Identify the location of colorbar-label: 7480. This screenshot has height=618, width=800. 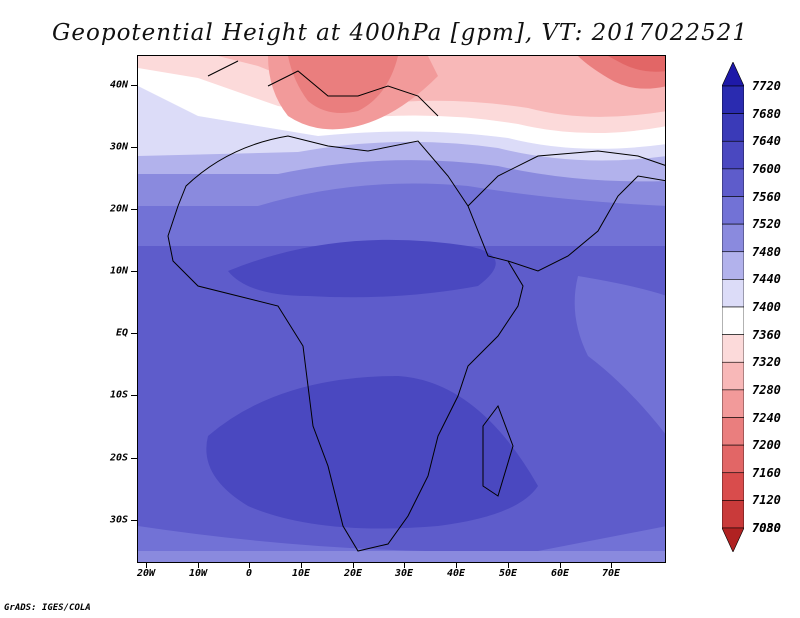
(766, 251).